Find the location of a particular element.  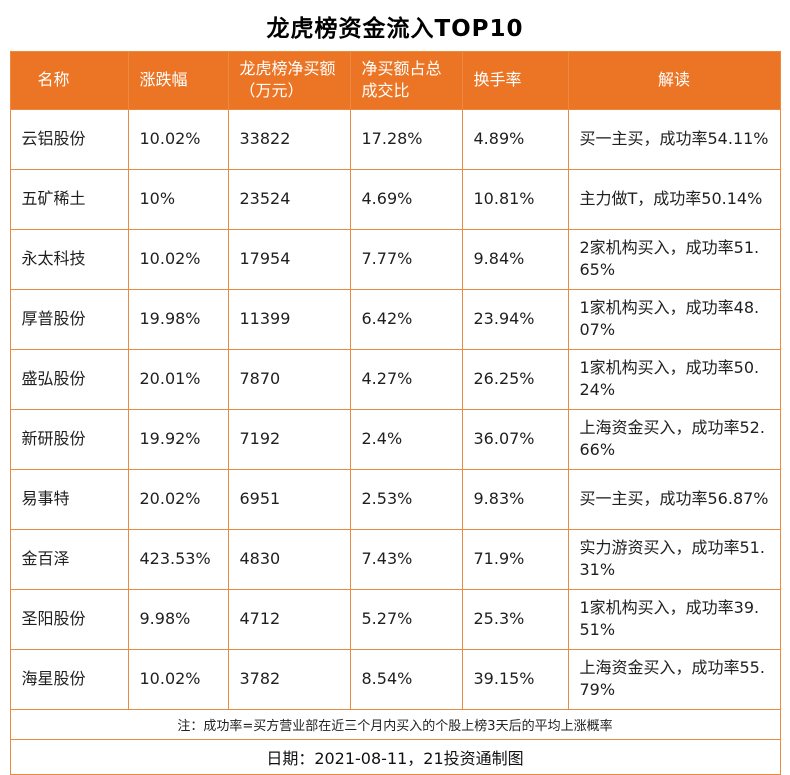

turnover: 10.81% is located at coordinates (515, 199).